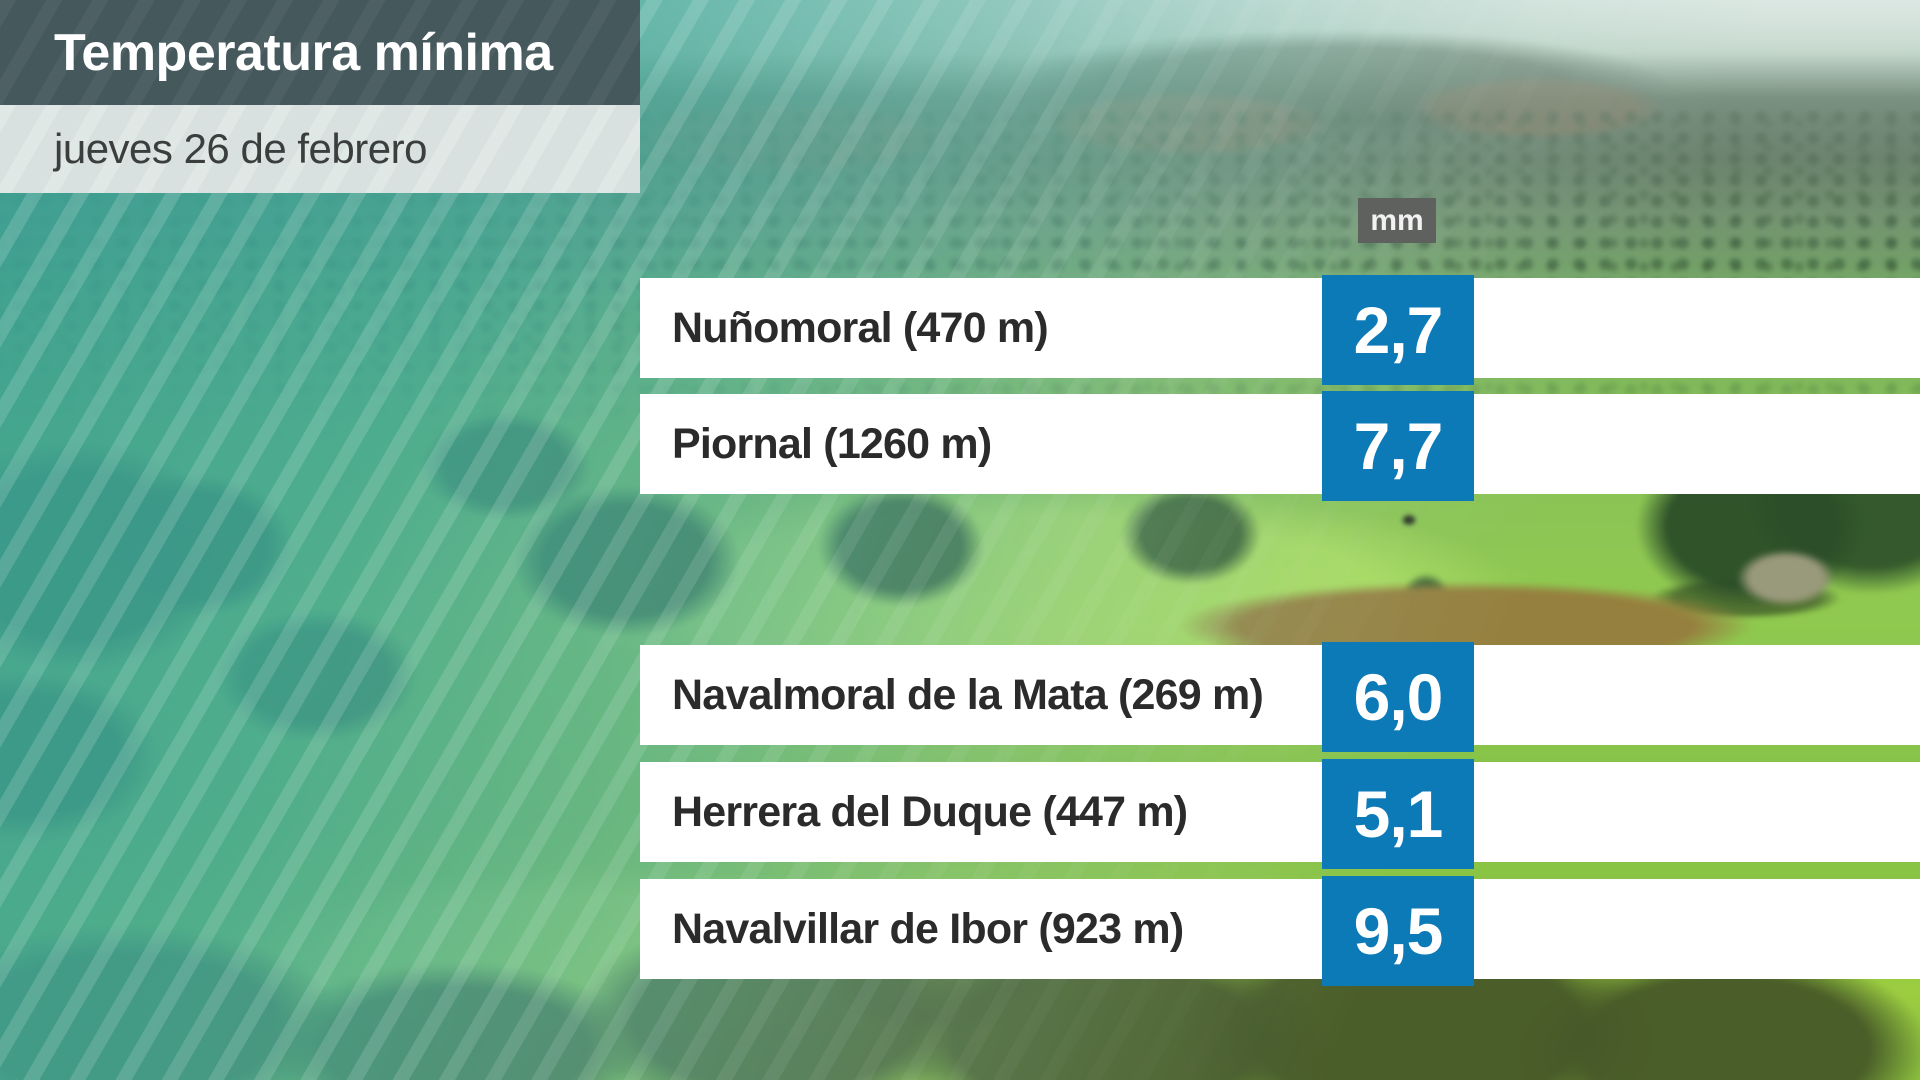 The image size is (1920, 1080). What do you see at coordinates (1280, 330) in the screenshot?
I see `table-row: Nuñomoral (470 m) 2,7` at bounding box center [1280, 330].